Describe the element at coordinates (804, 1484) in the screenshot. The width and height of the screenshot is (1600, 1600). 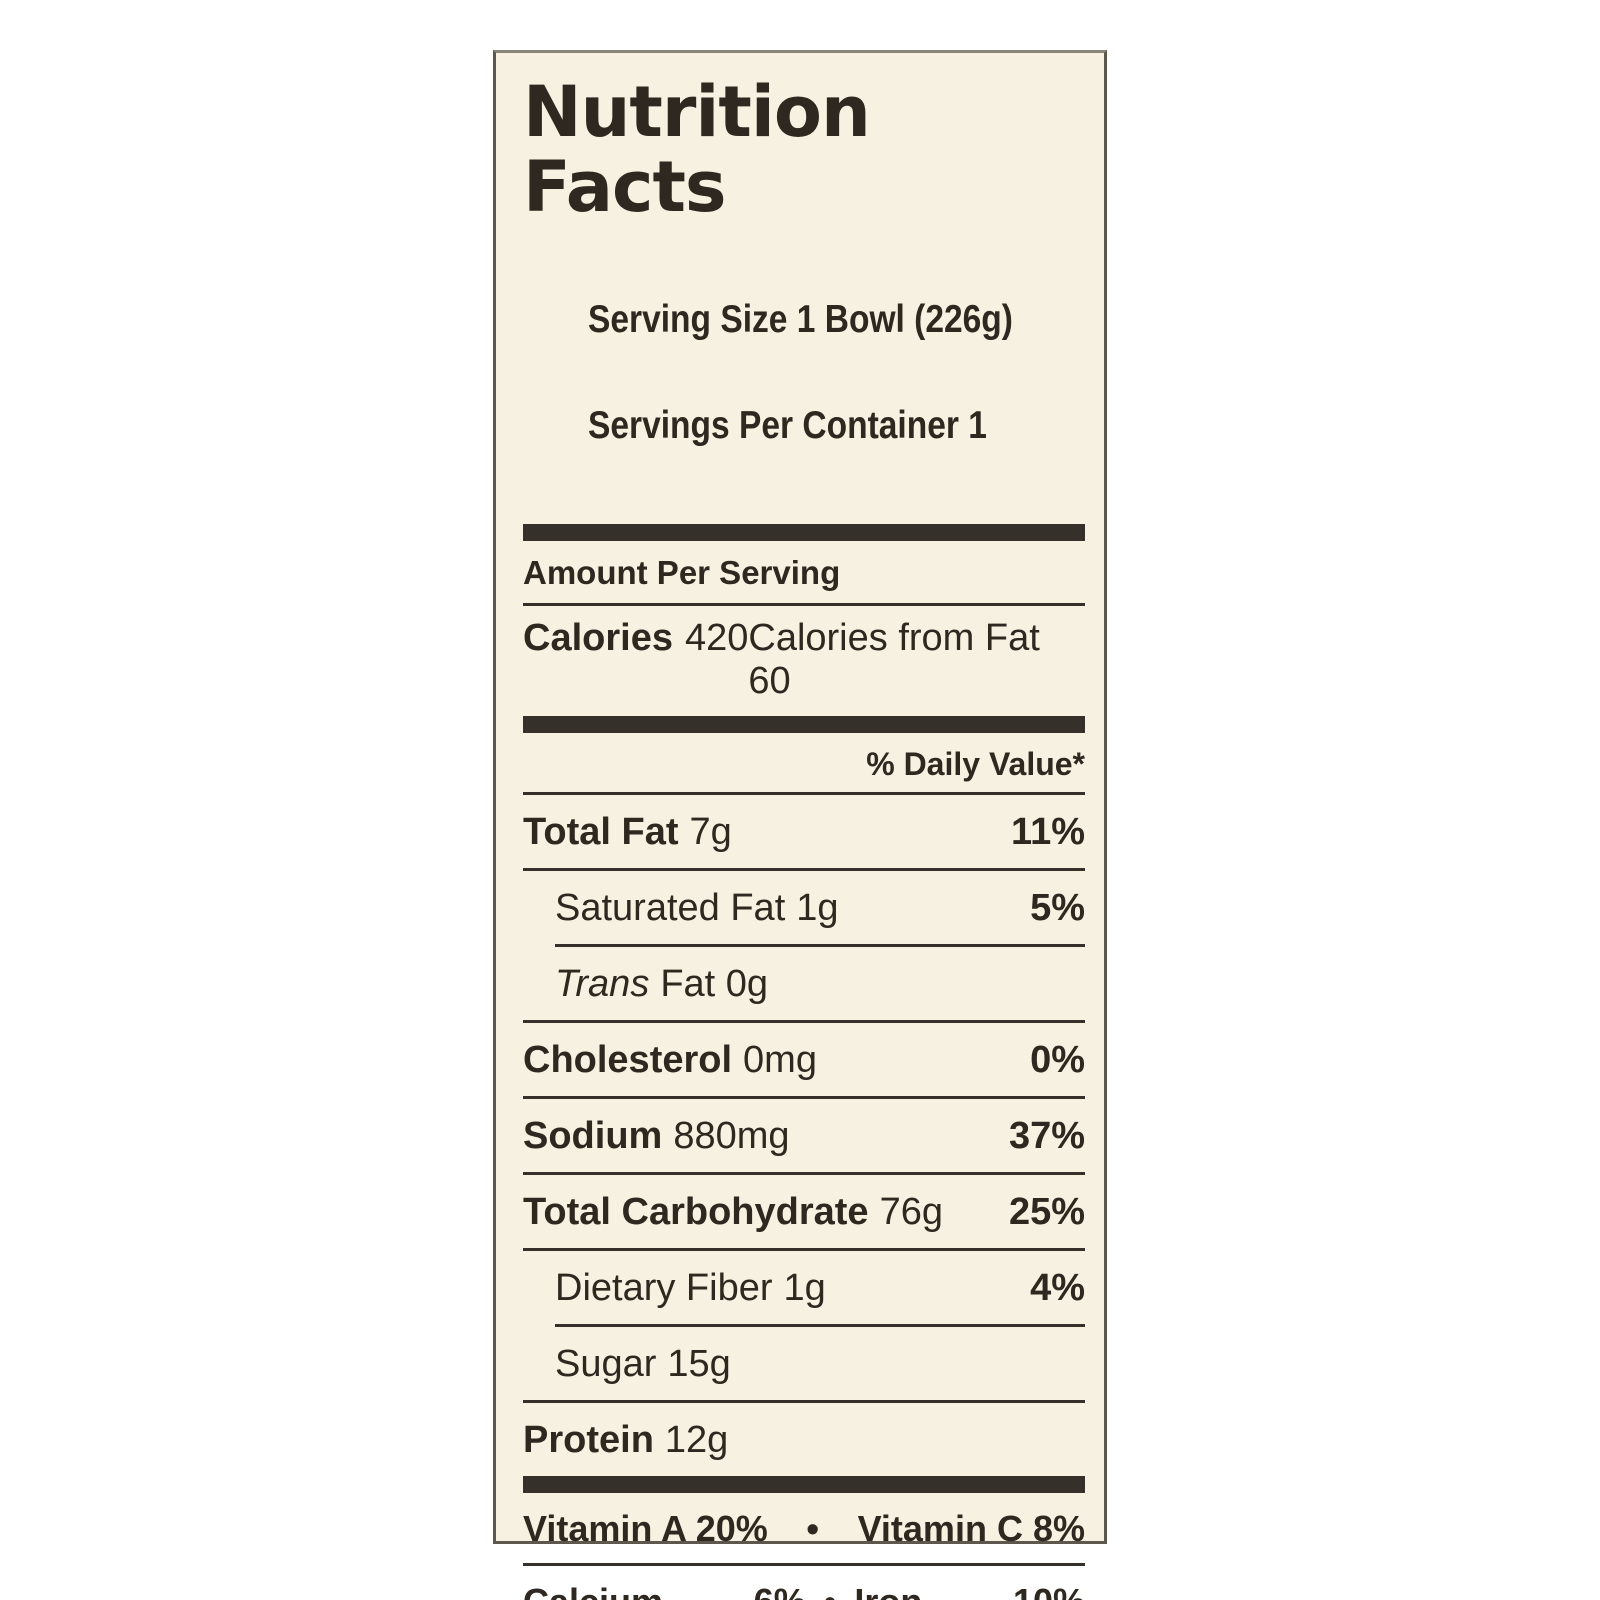
I see `section-bar-vitamins` at that location.